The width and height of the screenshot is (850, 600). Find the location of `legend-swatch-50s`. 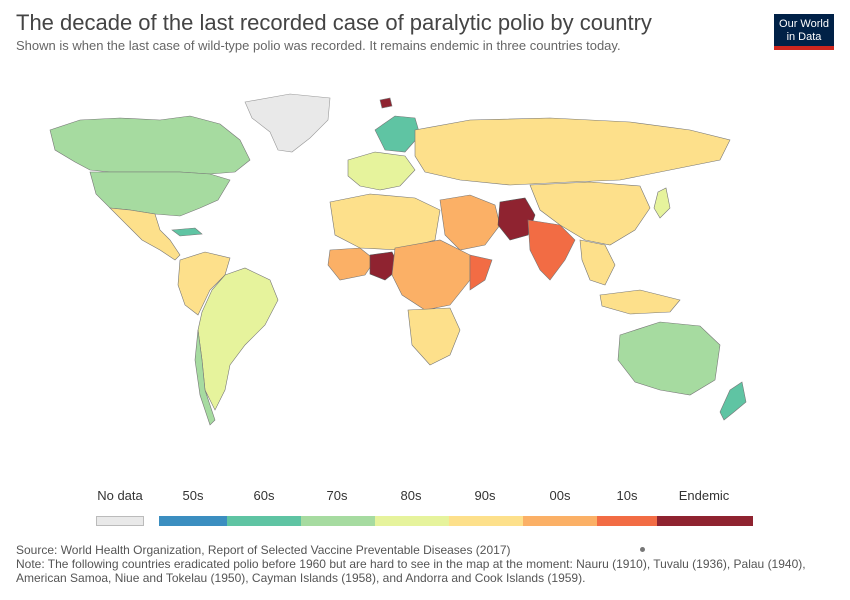

legend-swatch-50s is located at coordinates (193, 521).